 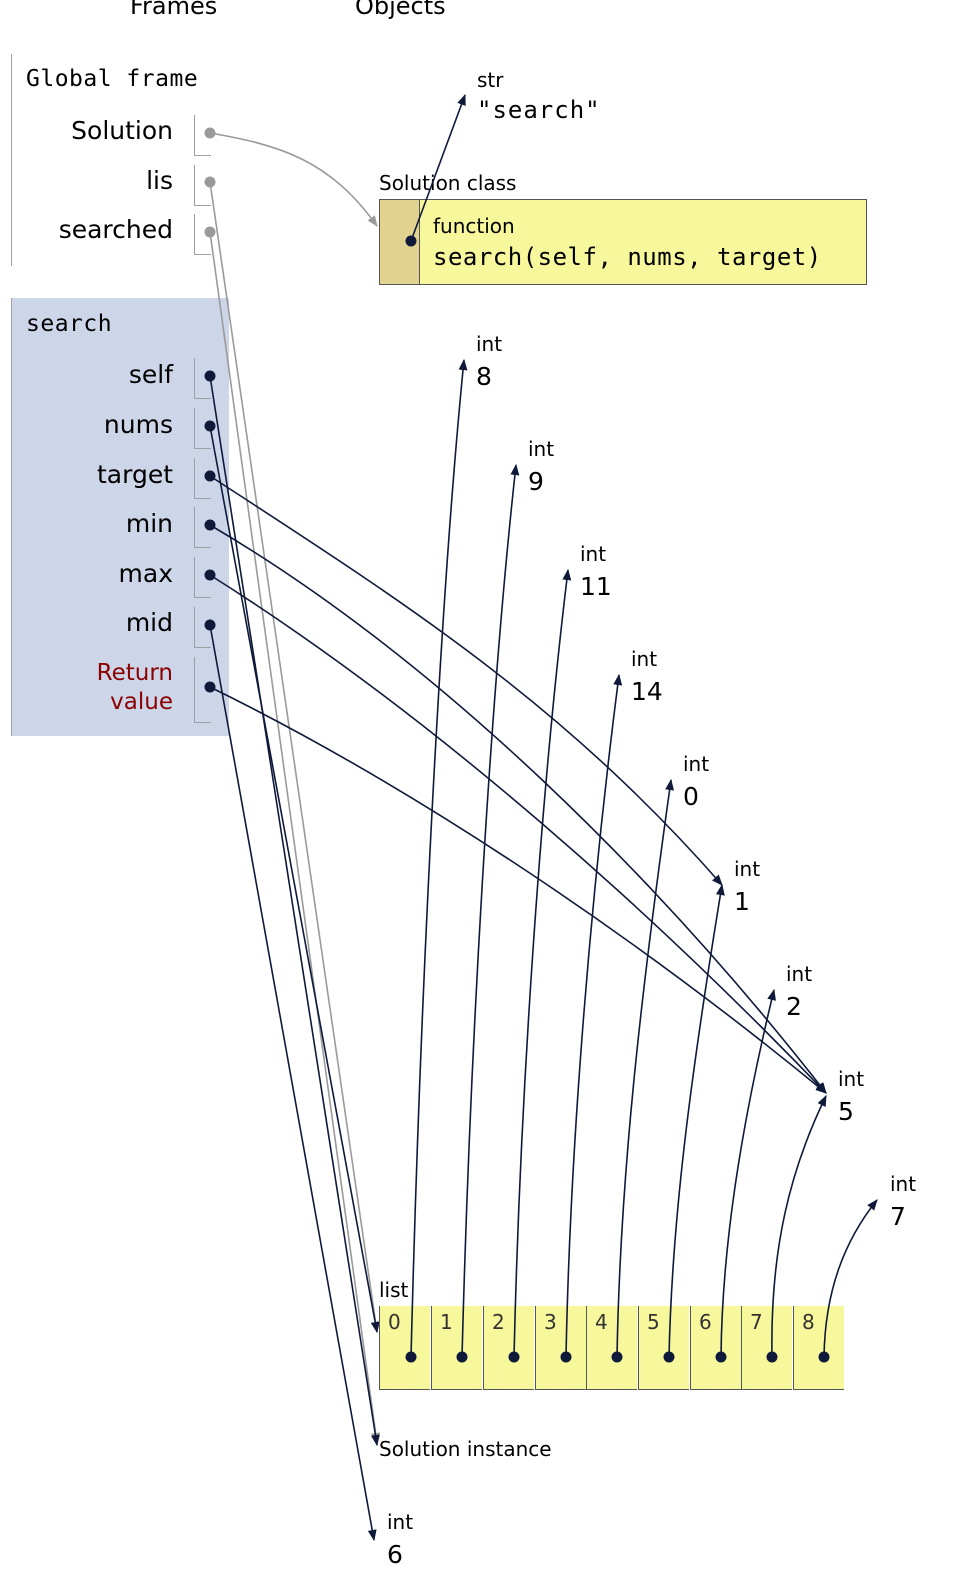 I want to click on return-label-line2: value, so click(x=141, y=702).